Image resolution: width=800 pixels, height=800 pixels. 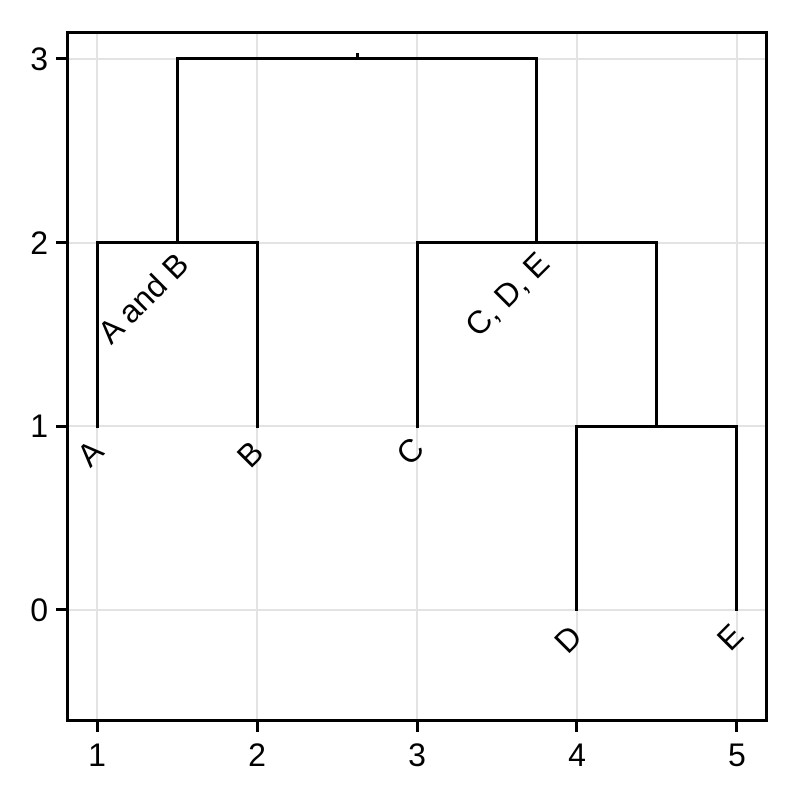 I want to click on y-tick-label: 1, so click(x=39, y=426).